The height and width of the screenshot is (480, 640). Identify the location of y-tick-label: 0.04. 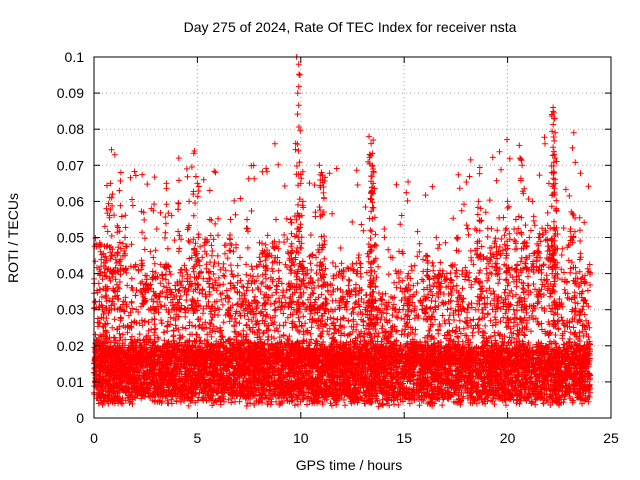
(70, 274).